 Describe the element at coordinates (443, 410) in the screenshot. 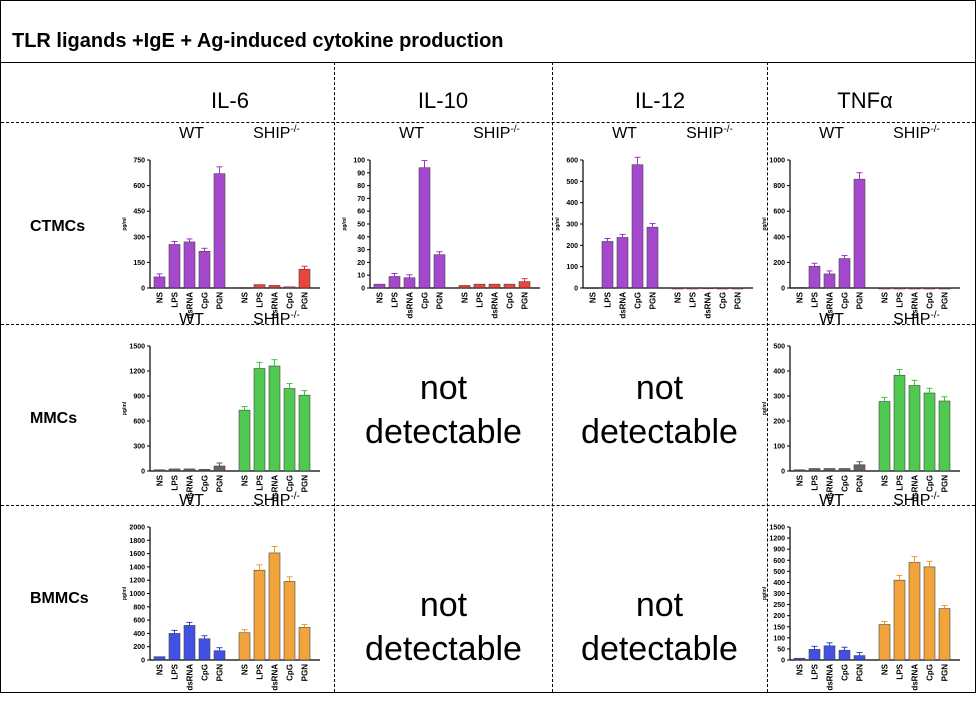

I see `not-detectable-mmcs-il10: not detectable` at that location.